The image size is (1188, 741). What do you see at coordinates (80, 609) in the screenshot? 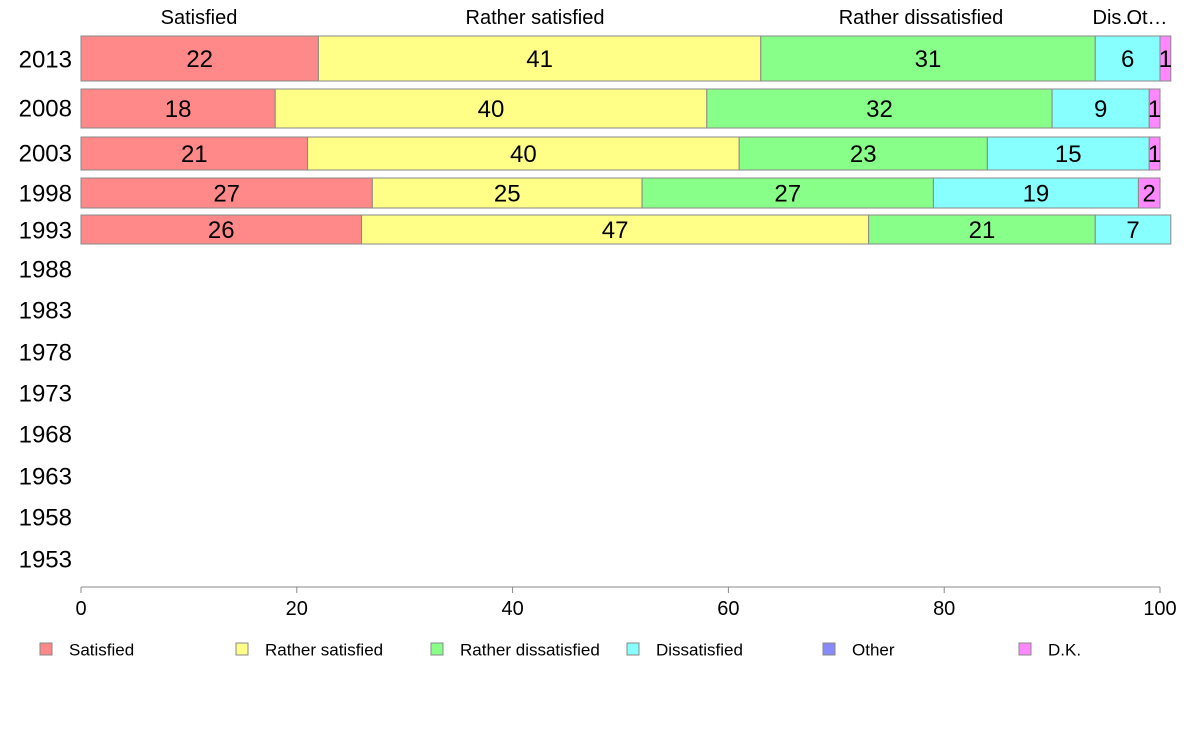
I see `x-tick-label-0: 0` at bounding box center [80, 609].